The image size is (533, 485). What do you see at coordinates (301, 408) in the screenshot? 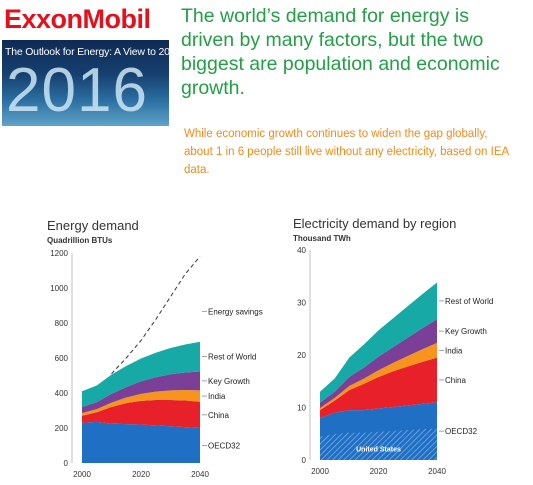
I see `y-tick-label: 10` at bounding box center [301, 408].